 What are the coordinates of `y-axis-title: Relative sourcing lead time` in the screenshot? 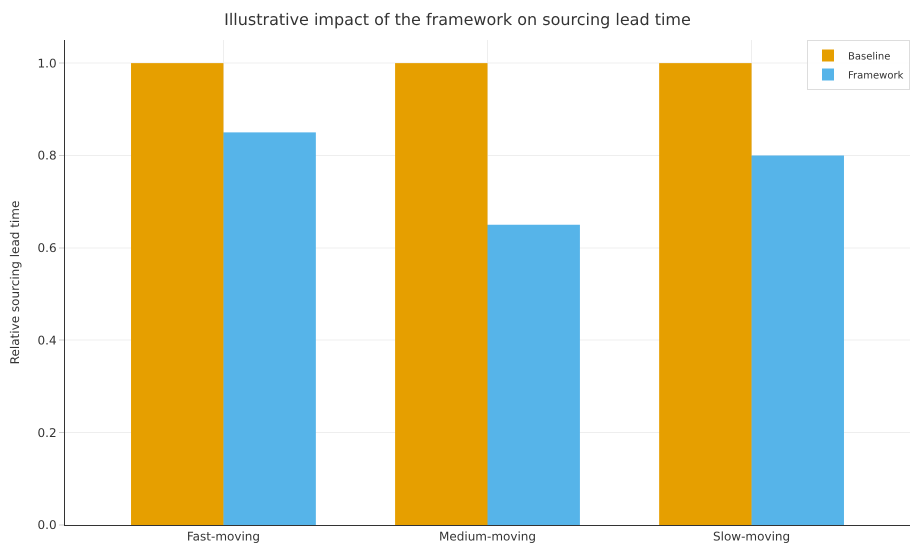 It's located at (15, 282).